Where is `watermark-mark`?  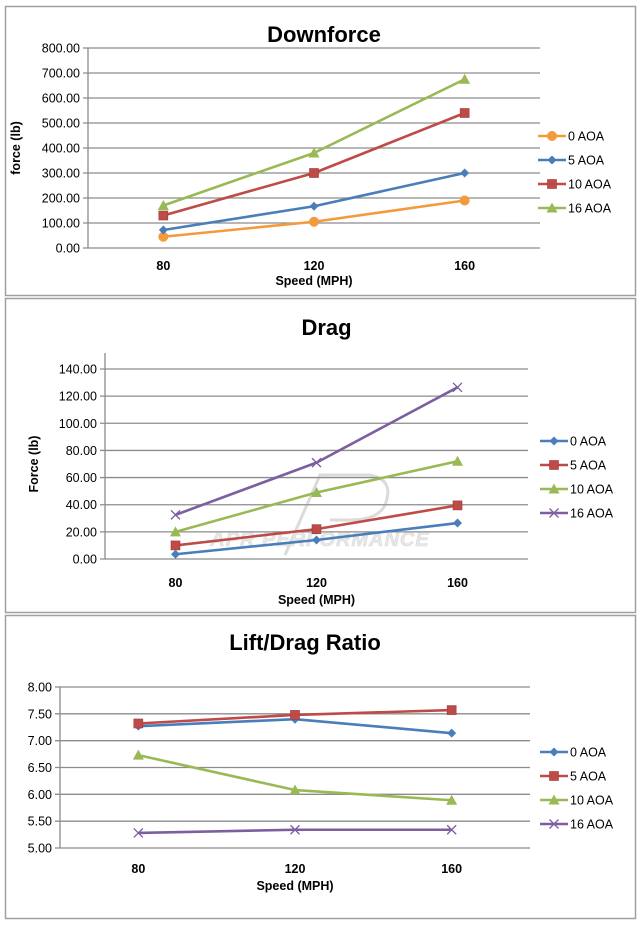 watermark-mark is located at coordinates (336, 514).